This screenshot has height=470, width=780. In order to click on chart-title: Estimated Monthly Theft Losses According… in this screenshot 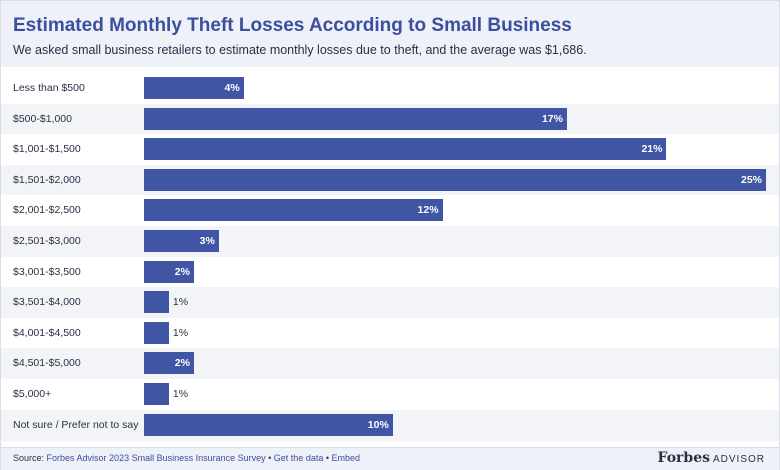, I will do `click(292, 25)`.